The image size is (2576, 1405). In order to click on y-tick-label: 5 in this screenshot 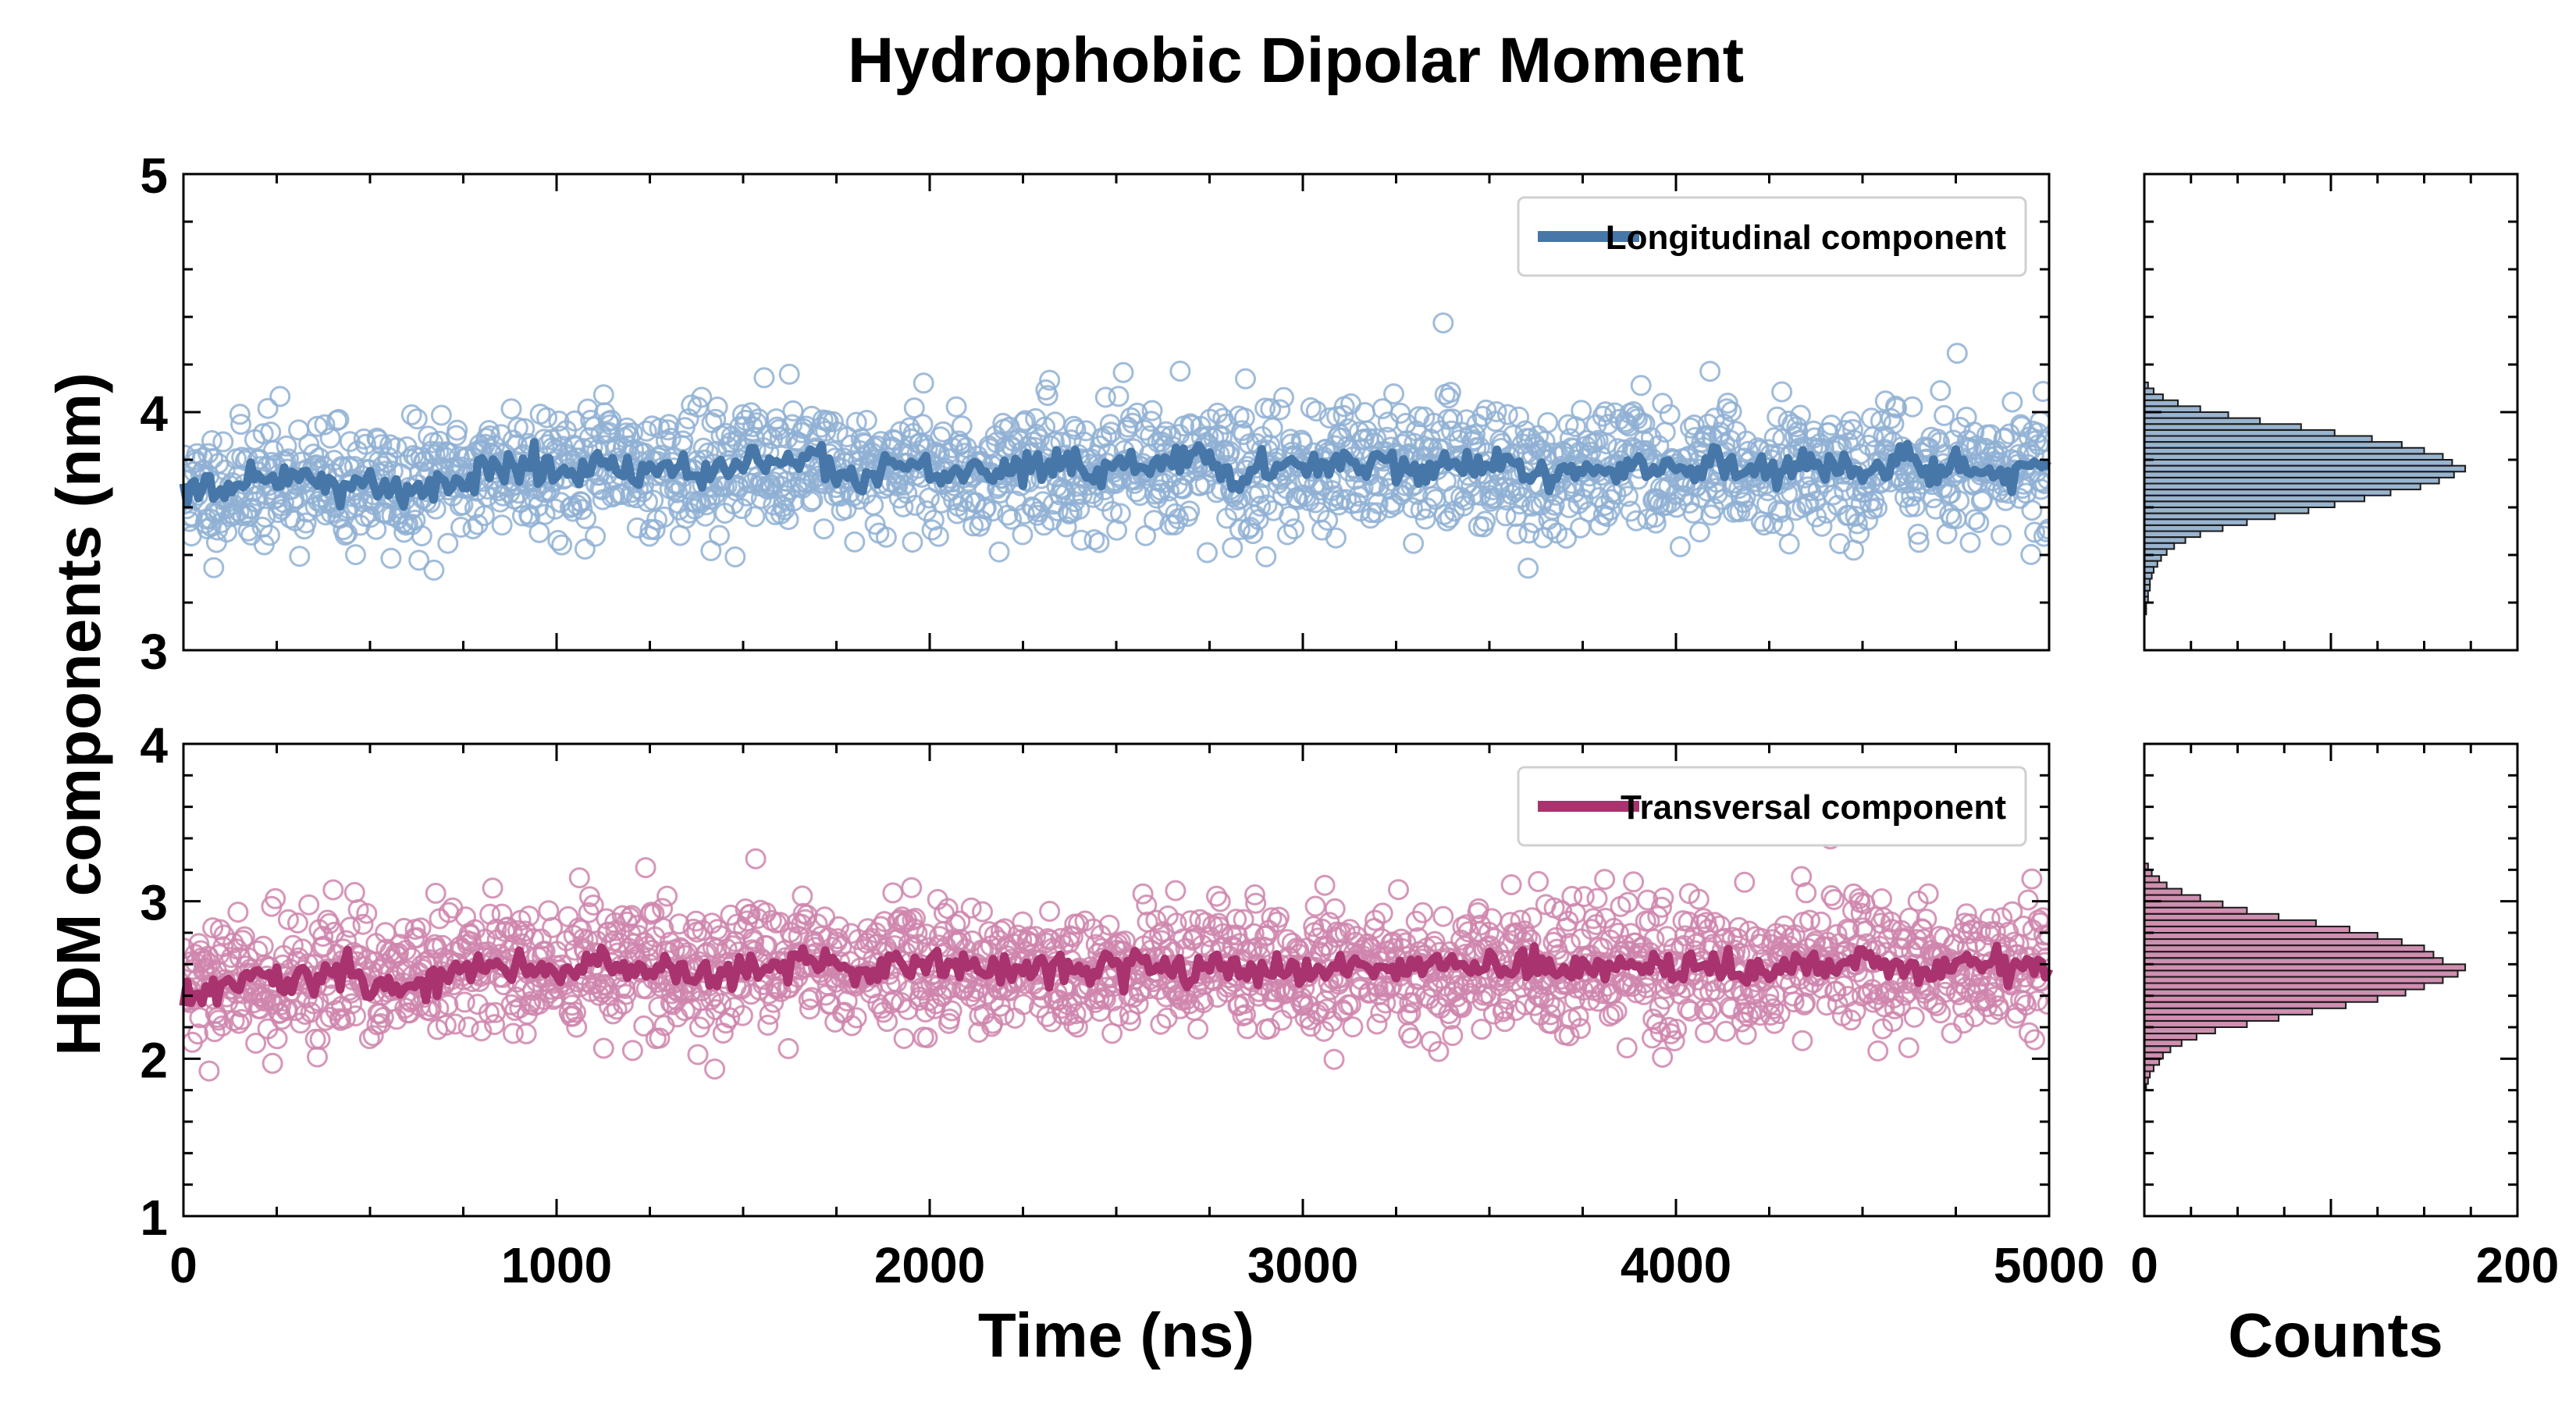, I will do `click(154, 176)`.